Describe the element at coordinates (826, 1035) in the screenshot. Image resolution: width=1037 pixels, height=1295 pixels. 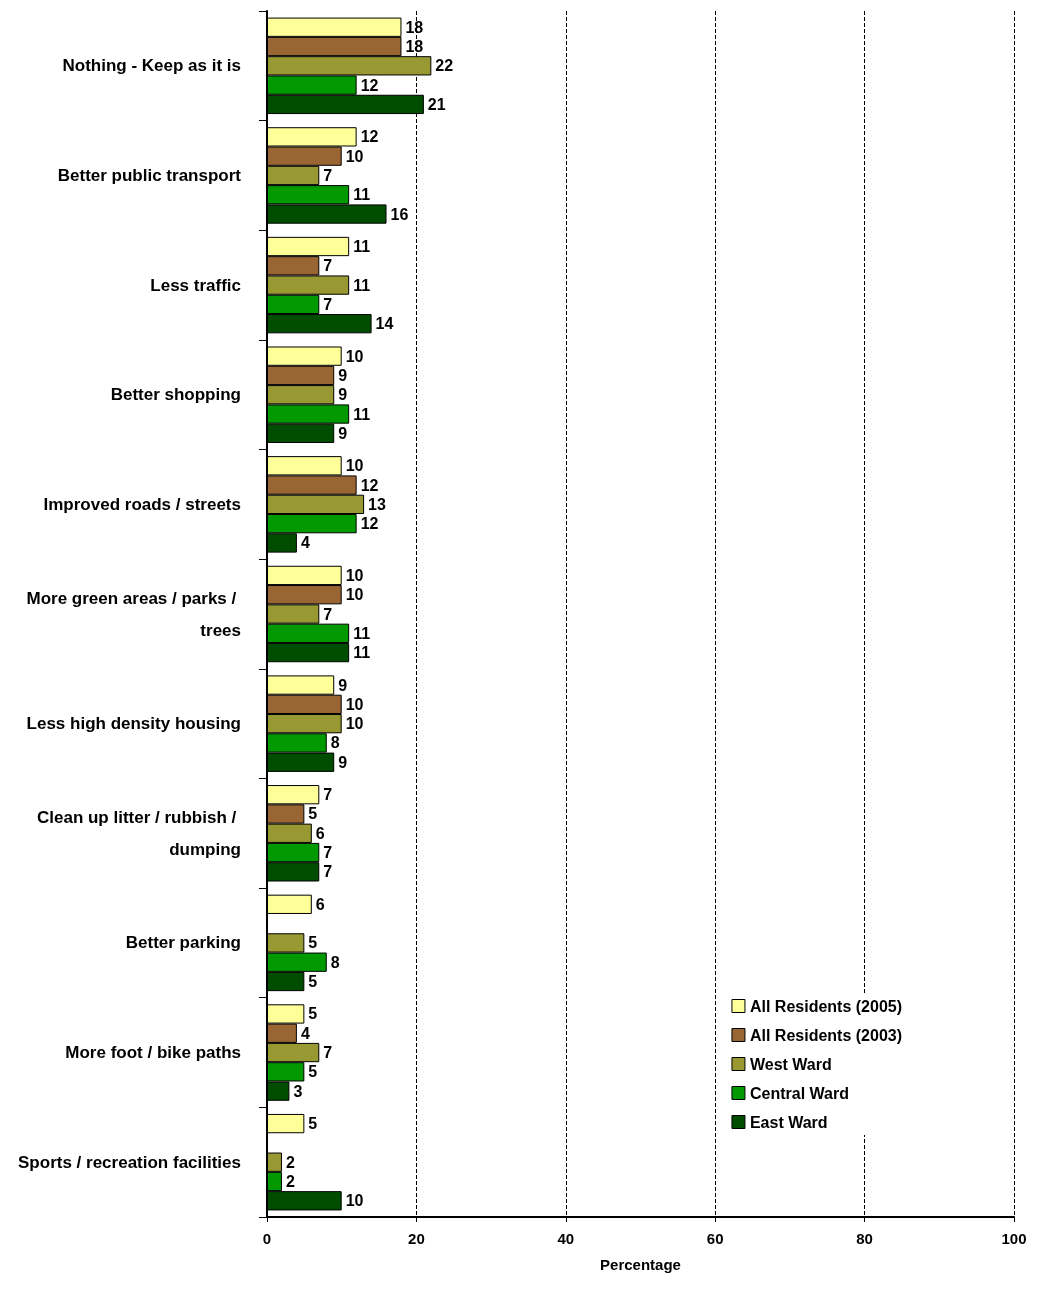
I see `legend-label: All Residents (2003)` at that location.